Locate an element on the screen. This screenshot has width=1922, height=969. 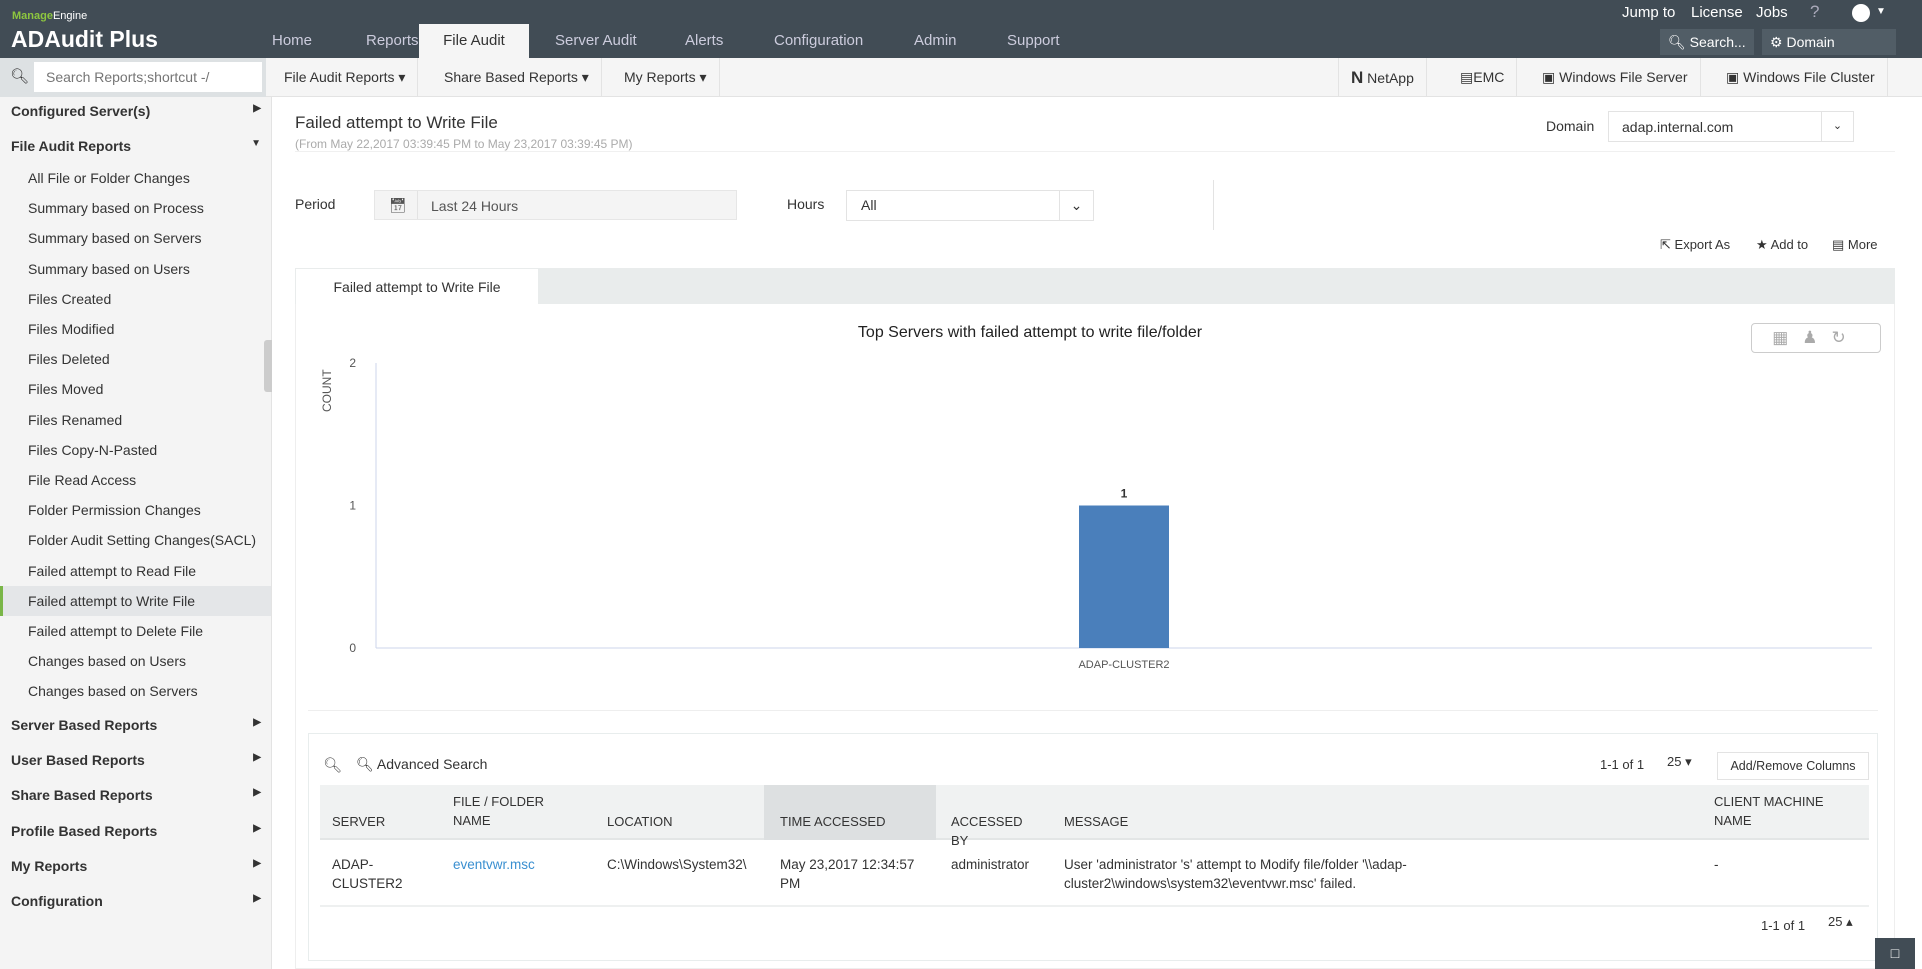
jump-to-link: Jump to is located at coordinates (1649, 12).